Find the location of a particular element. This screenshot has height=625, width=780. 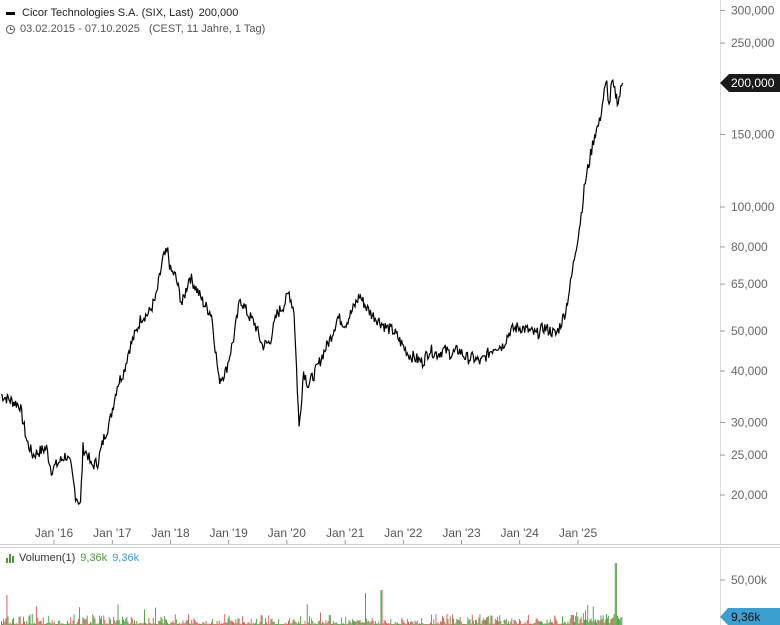

y-tick-label: 80,000 is located at coordinates (749, 247).